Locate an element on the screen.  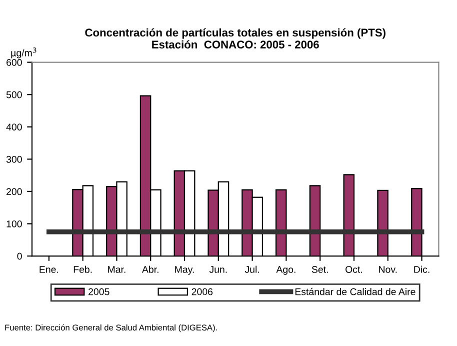
chart-title: Concentración de partículas totales en suspensión (PTS) Estación CONACO: 2005 - 2006 is located at coordinates (235, 38).